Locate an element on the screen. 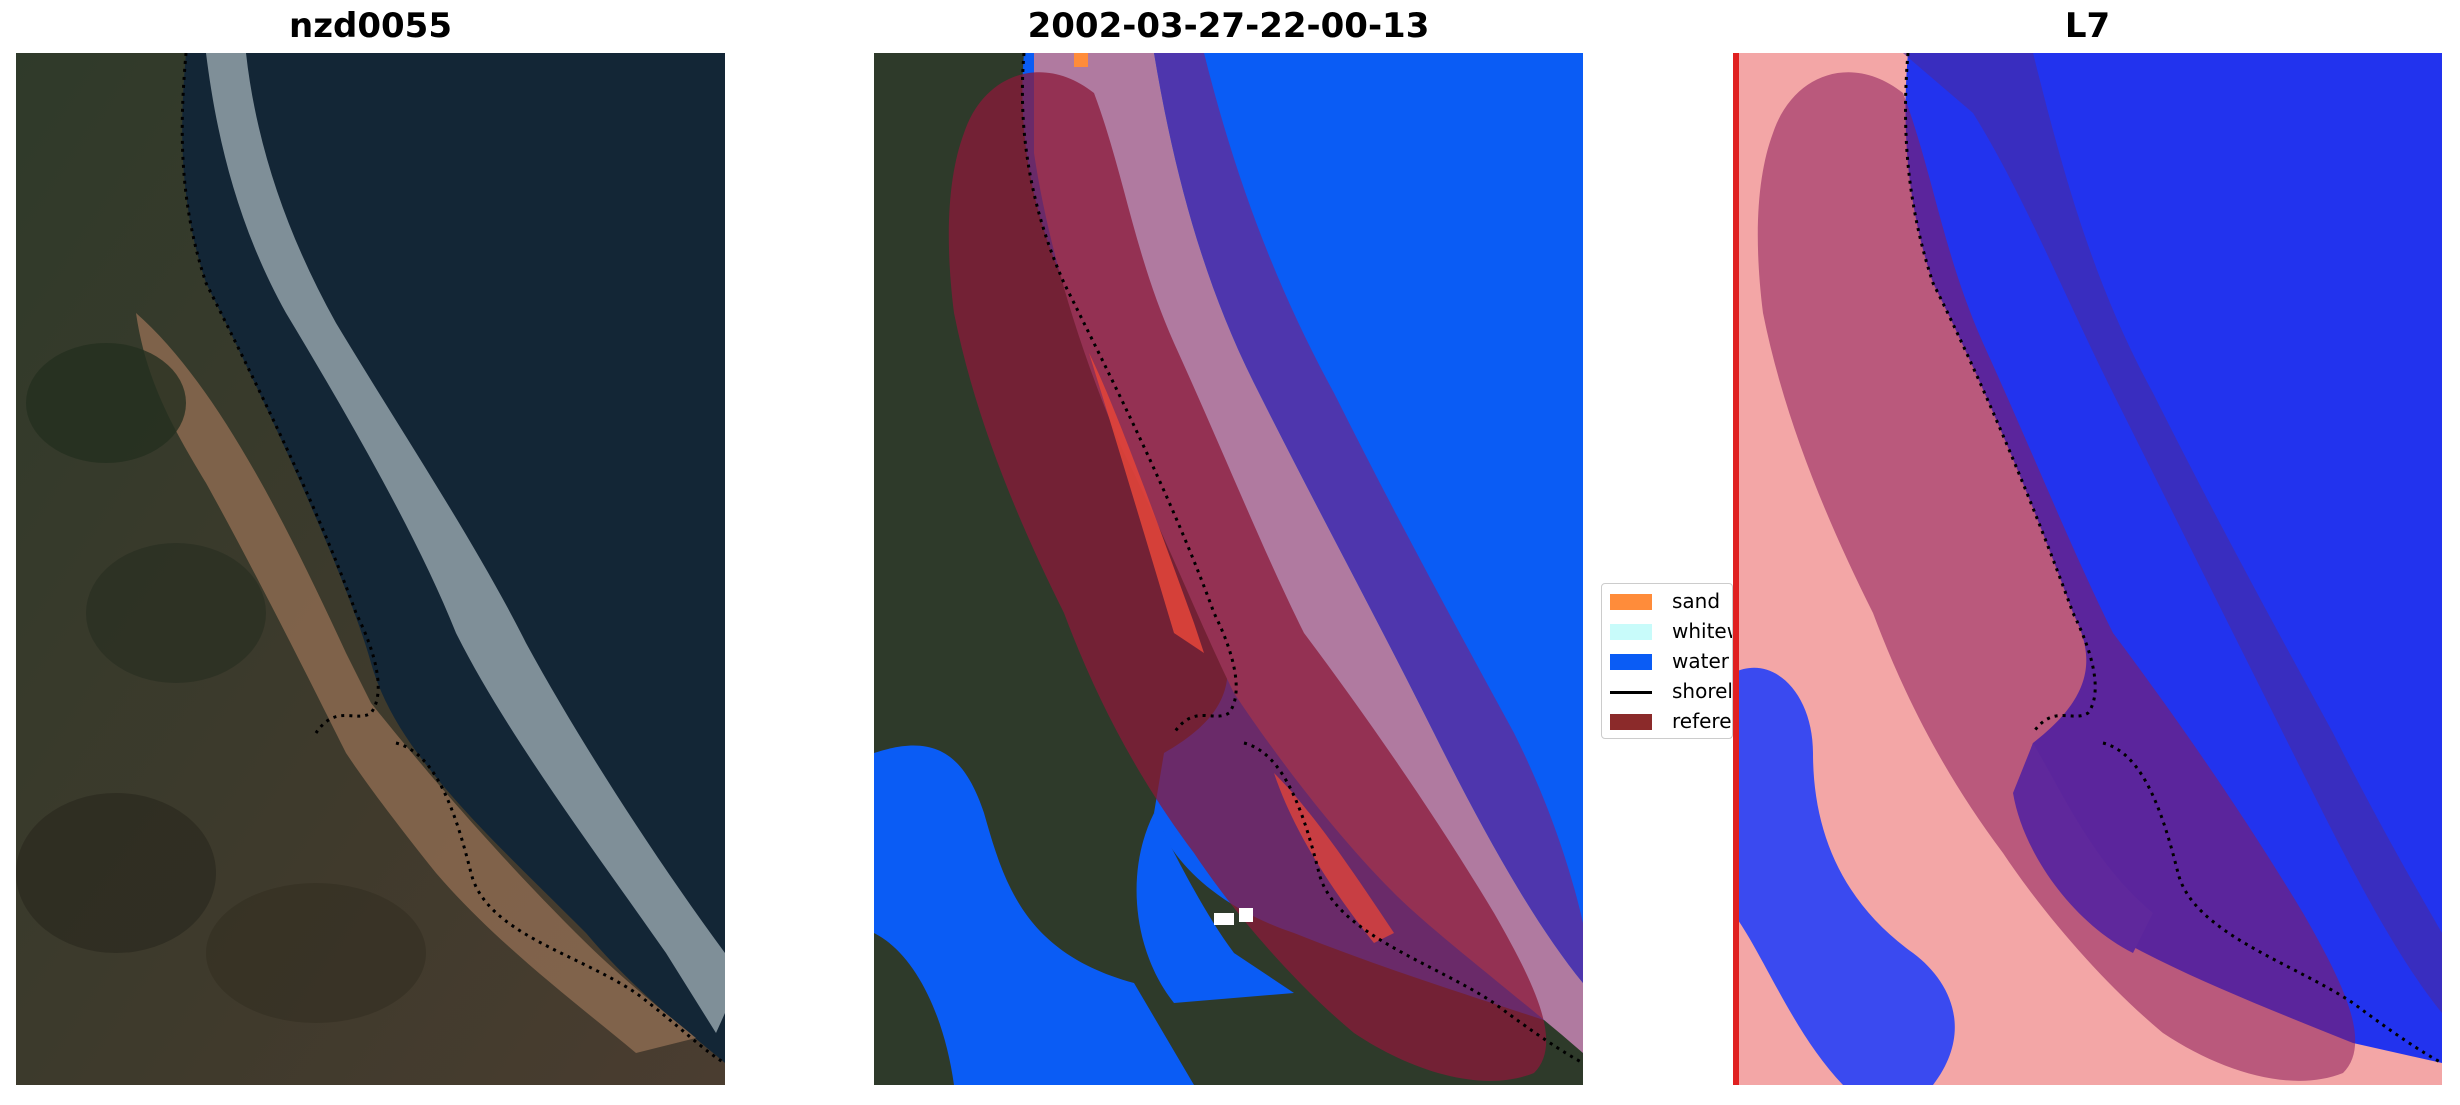 This screenshot has width=2460, height=1105. legend-item-water: water is located at coordinates (1671, 662).